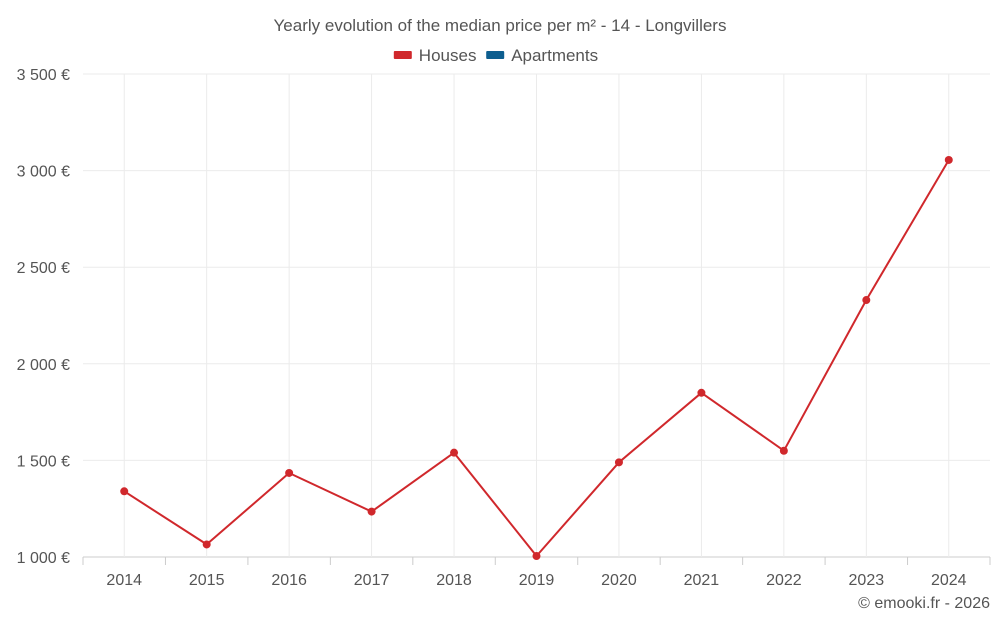 Image resolution: width=1000 pixels, height=625 pixels. What do you see at coordinates (537, 580) in the screenshot?
I see `x-tick-label: 2019` at bounding box center [537, 580].